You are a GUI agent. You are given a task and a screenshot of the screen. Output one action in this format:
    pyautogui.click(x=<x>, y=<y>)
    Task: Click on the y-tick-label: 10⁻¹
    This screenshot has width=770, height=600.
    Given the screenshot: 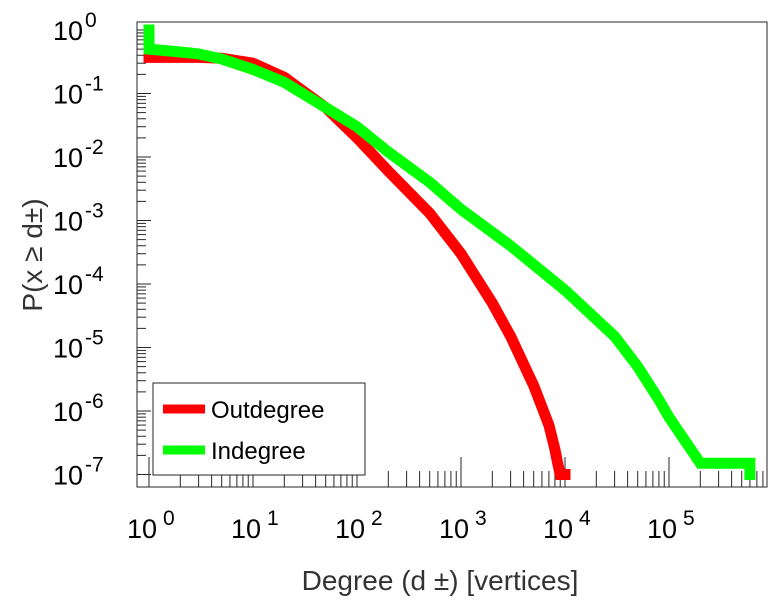 What is the action you would take?
    pyautogui.click(x=78, y=91)
    